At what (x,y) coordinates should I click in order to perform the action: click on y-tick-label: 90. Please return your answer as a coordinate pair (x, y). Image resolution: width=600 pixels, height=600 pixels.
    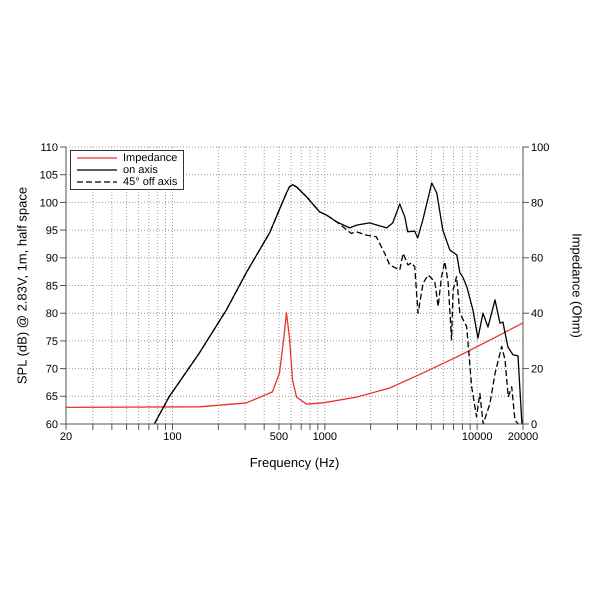
    Looking at the image, I should click on (52, 258).